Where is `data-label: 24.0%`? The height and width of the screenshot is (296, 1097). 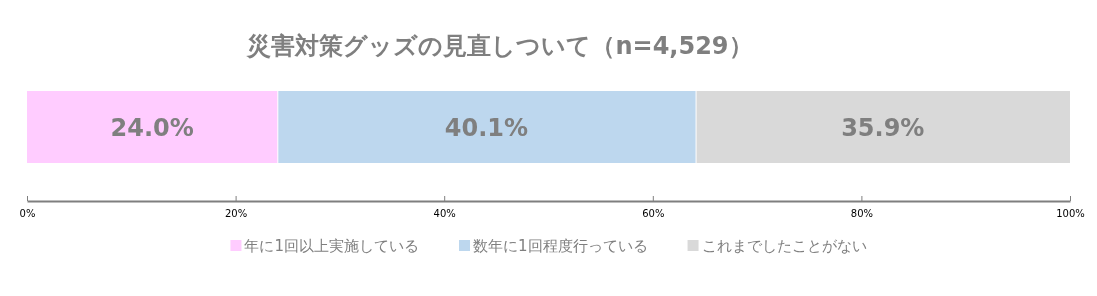
data-label: 24.0% is located at coordinates (152, 128).